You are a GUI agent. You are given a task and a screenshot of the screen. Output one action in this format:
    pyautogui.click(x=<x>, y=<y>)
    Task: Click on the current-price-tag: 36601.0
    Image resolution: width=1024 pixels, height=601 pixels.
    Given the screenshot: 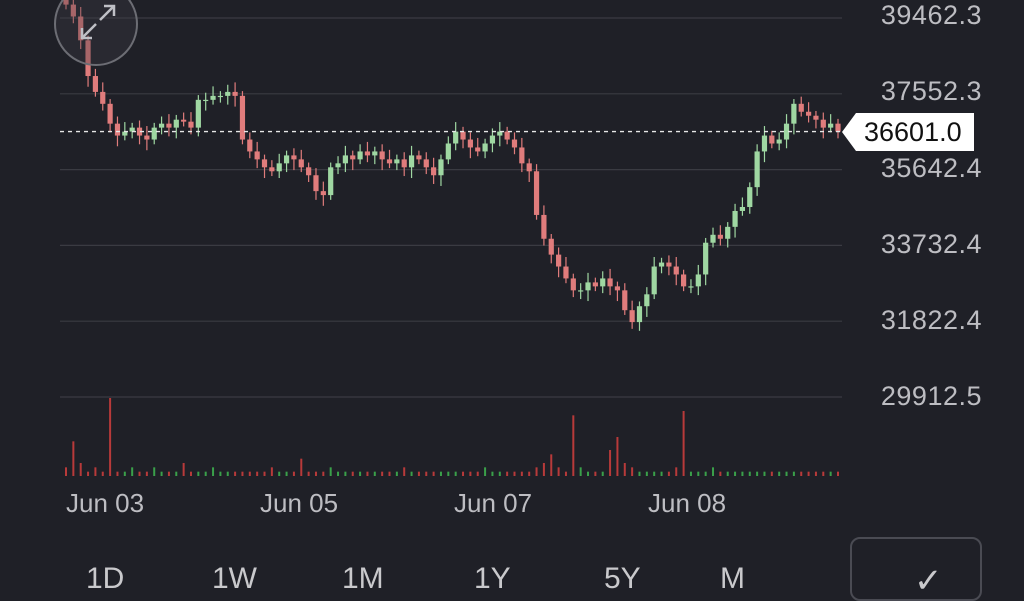 What is the action you would take?
    pyautogui.click(x=908, y=132)
    